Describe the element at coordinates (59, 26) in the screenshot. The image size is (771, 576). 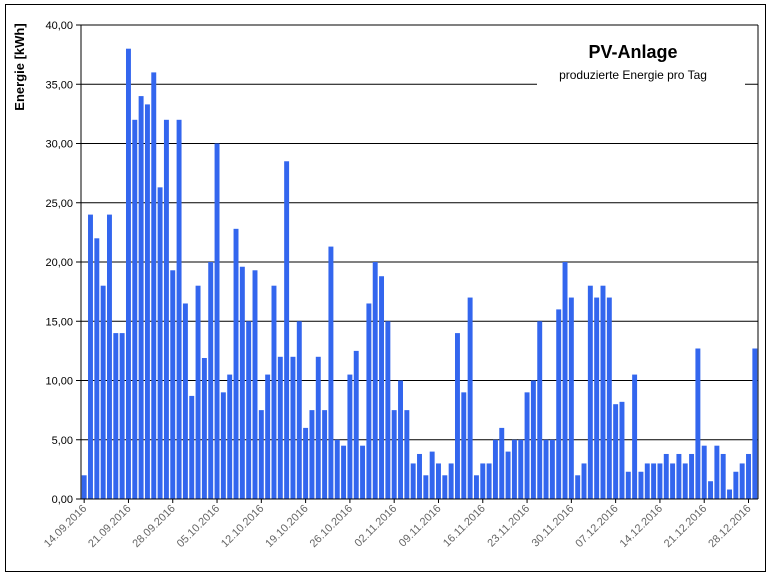
I see `y-tick-label: 40,00` at that location.